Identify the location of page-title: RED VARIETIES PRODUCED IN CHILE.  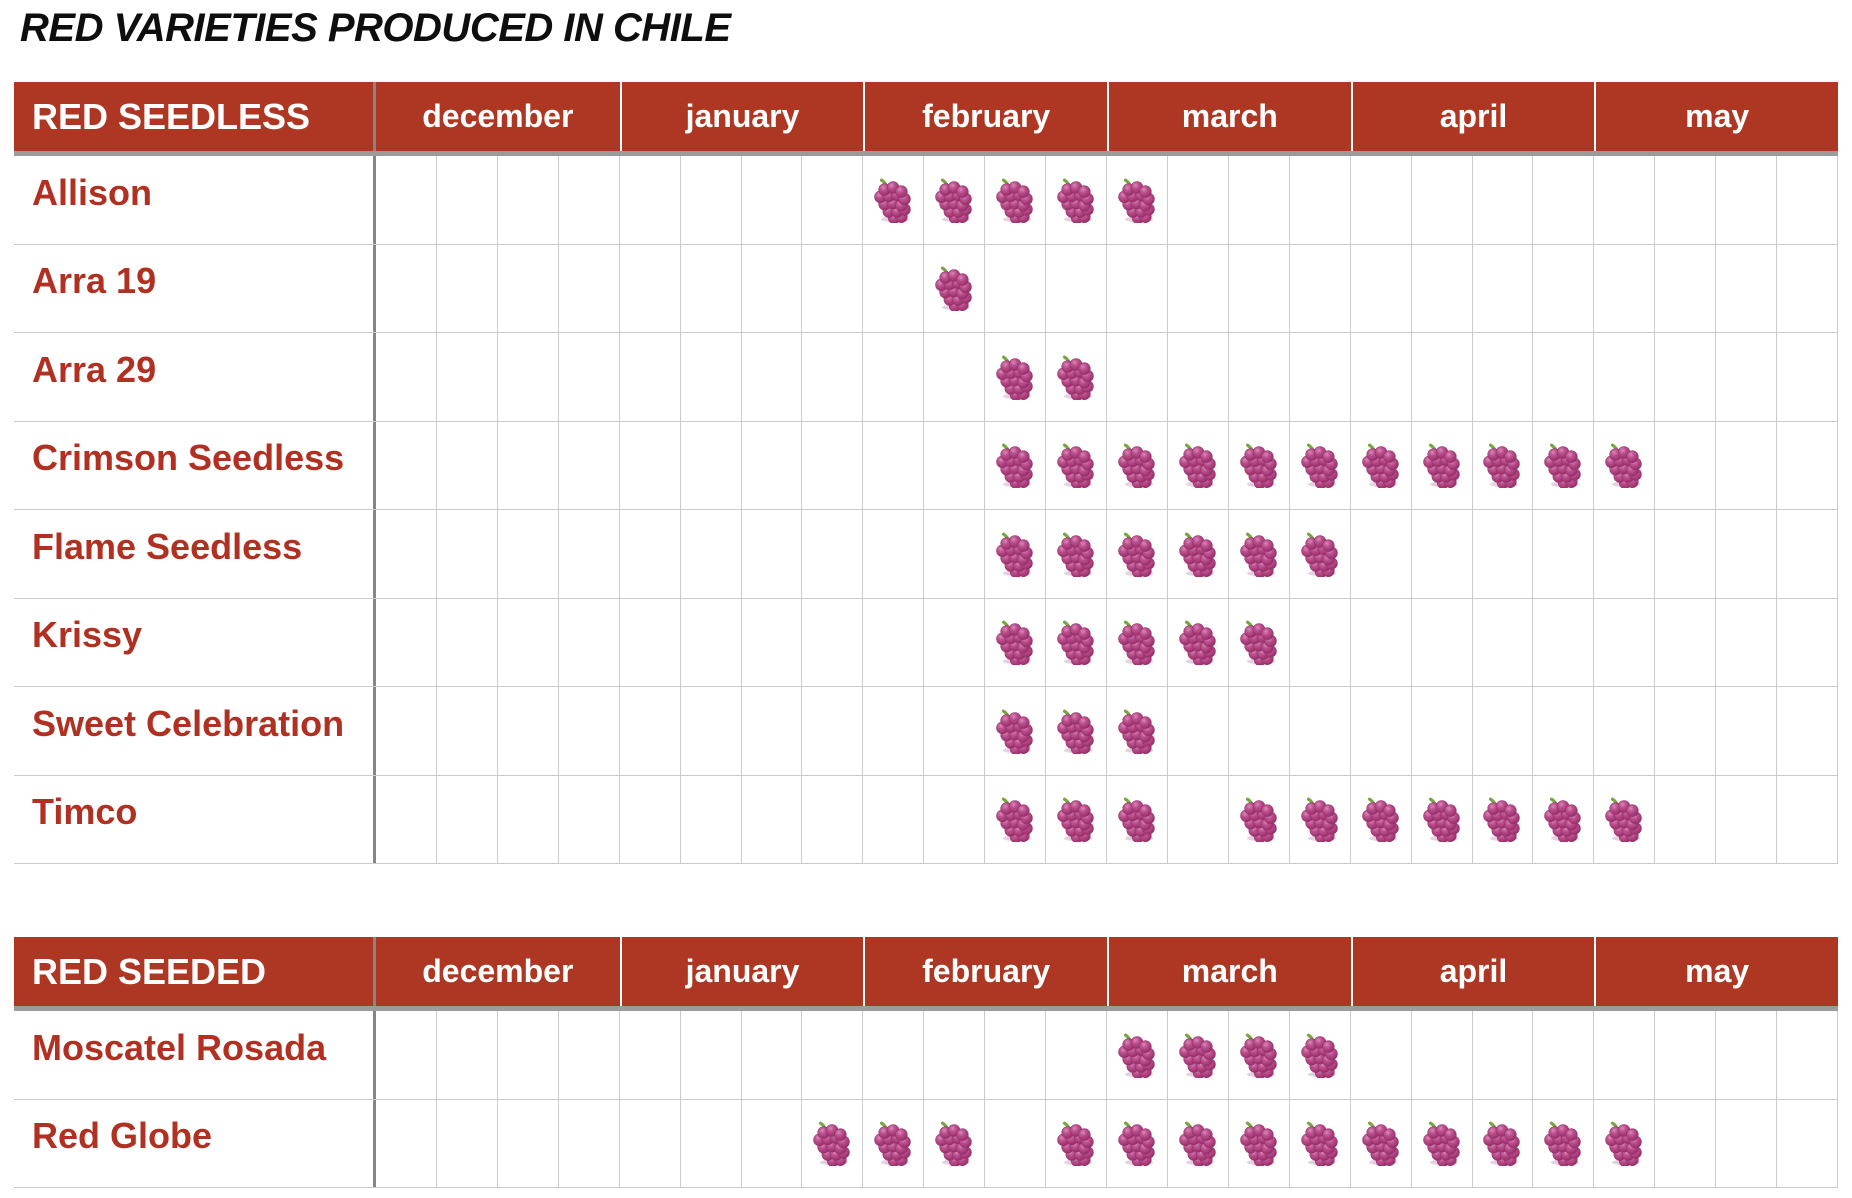
(375, 28).